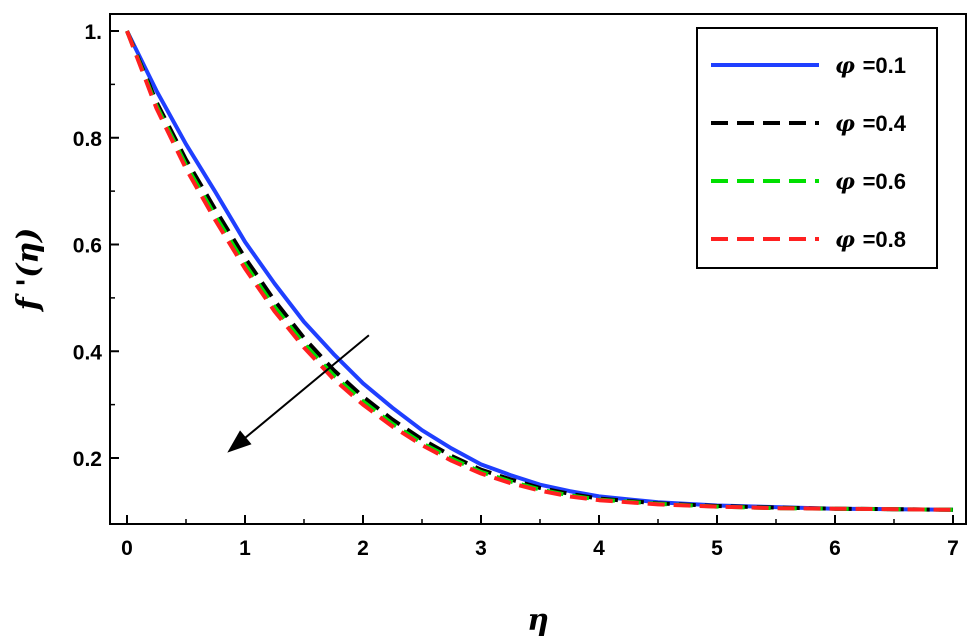 This screenshot has height=643, width=975. I want to click on annotation-arrow-shaft, so click(302, 390).